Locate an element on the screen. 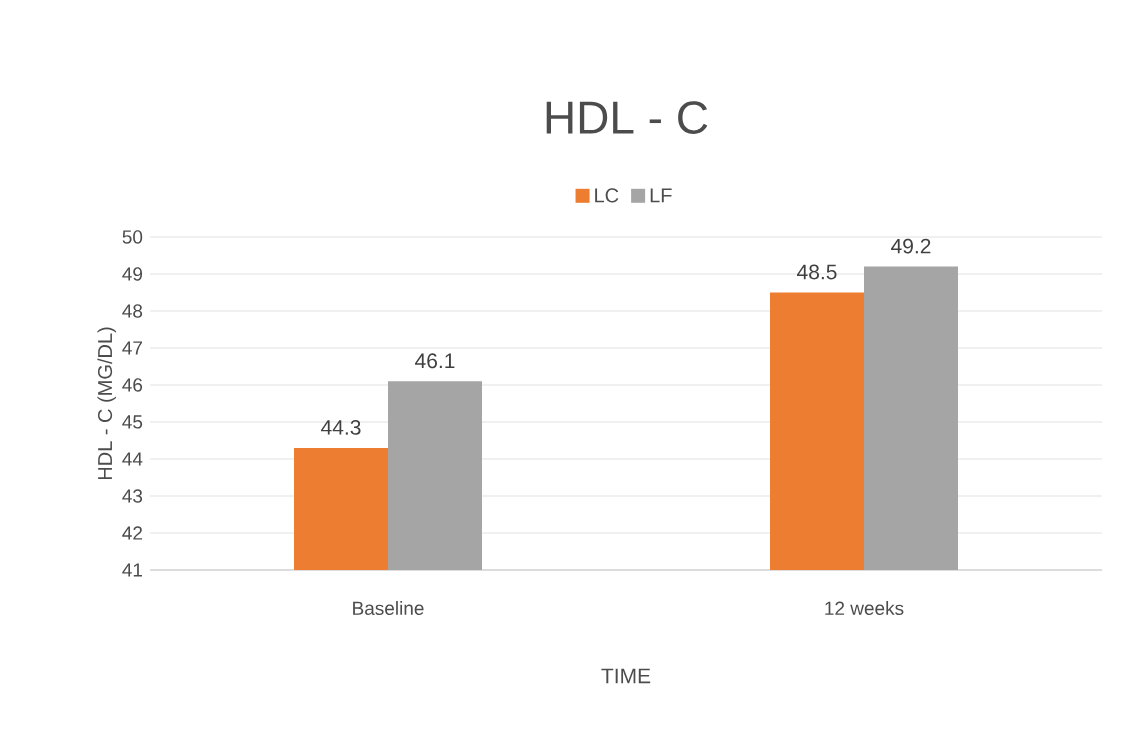 Image resolution: width=1129 pixels, height=737 pixels. y-tick-label: 42 is located at coordinates (132, 533).